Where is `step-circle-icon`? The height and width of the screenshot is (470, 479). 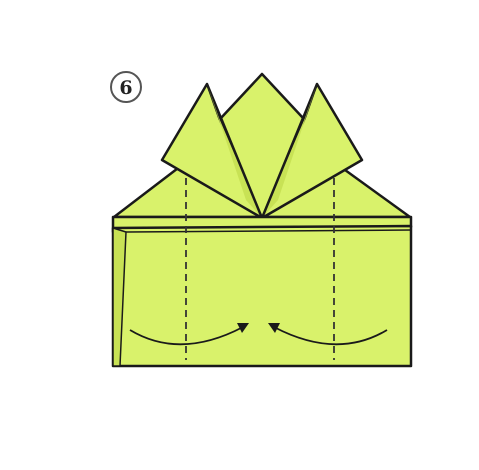
step-circle-icon is located at coordinates (126, 87).